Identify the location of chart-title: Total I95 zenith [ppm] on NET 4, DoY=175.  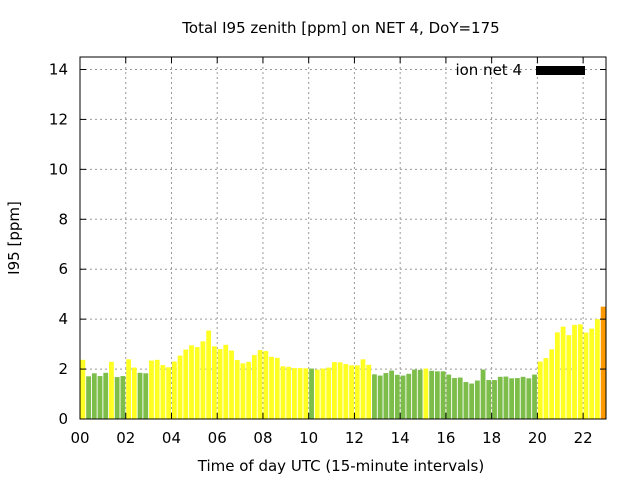
(340, 28).